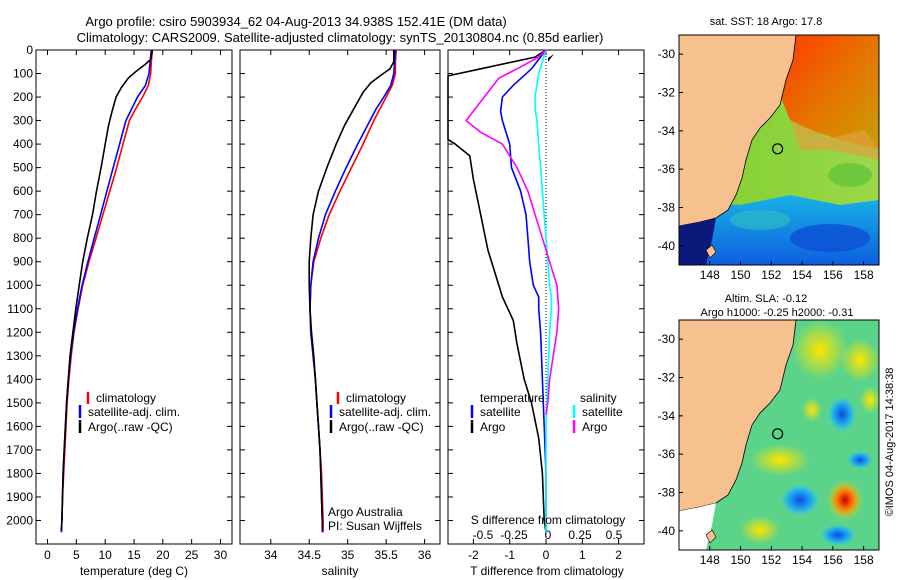 The height and width of the screenshot is (580, 900). What do you see at coordinates (595, 427) in the screenshot?
I see `legend-label-s-argo: Argo` at bounding box center [595, 427].